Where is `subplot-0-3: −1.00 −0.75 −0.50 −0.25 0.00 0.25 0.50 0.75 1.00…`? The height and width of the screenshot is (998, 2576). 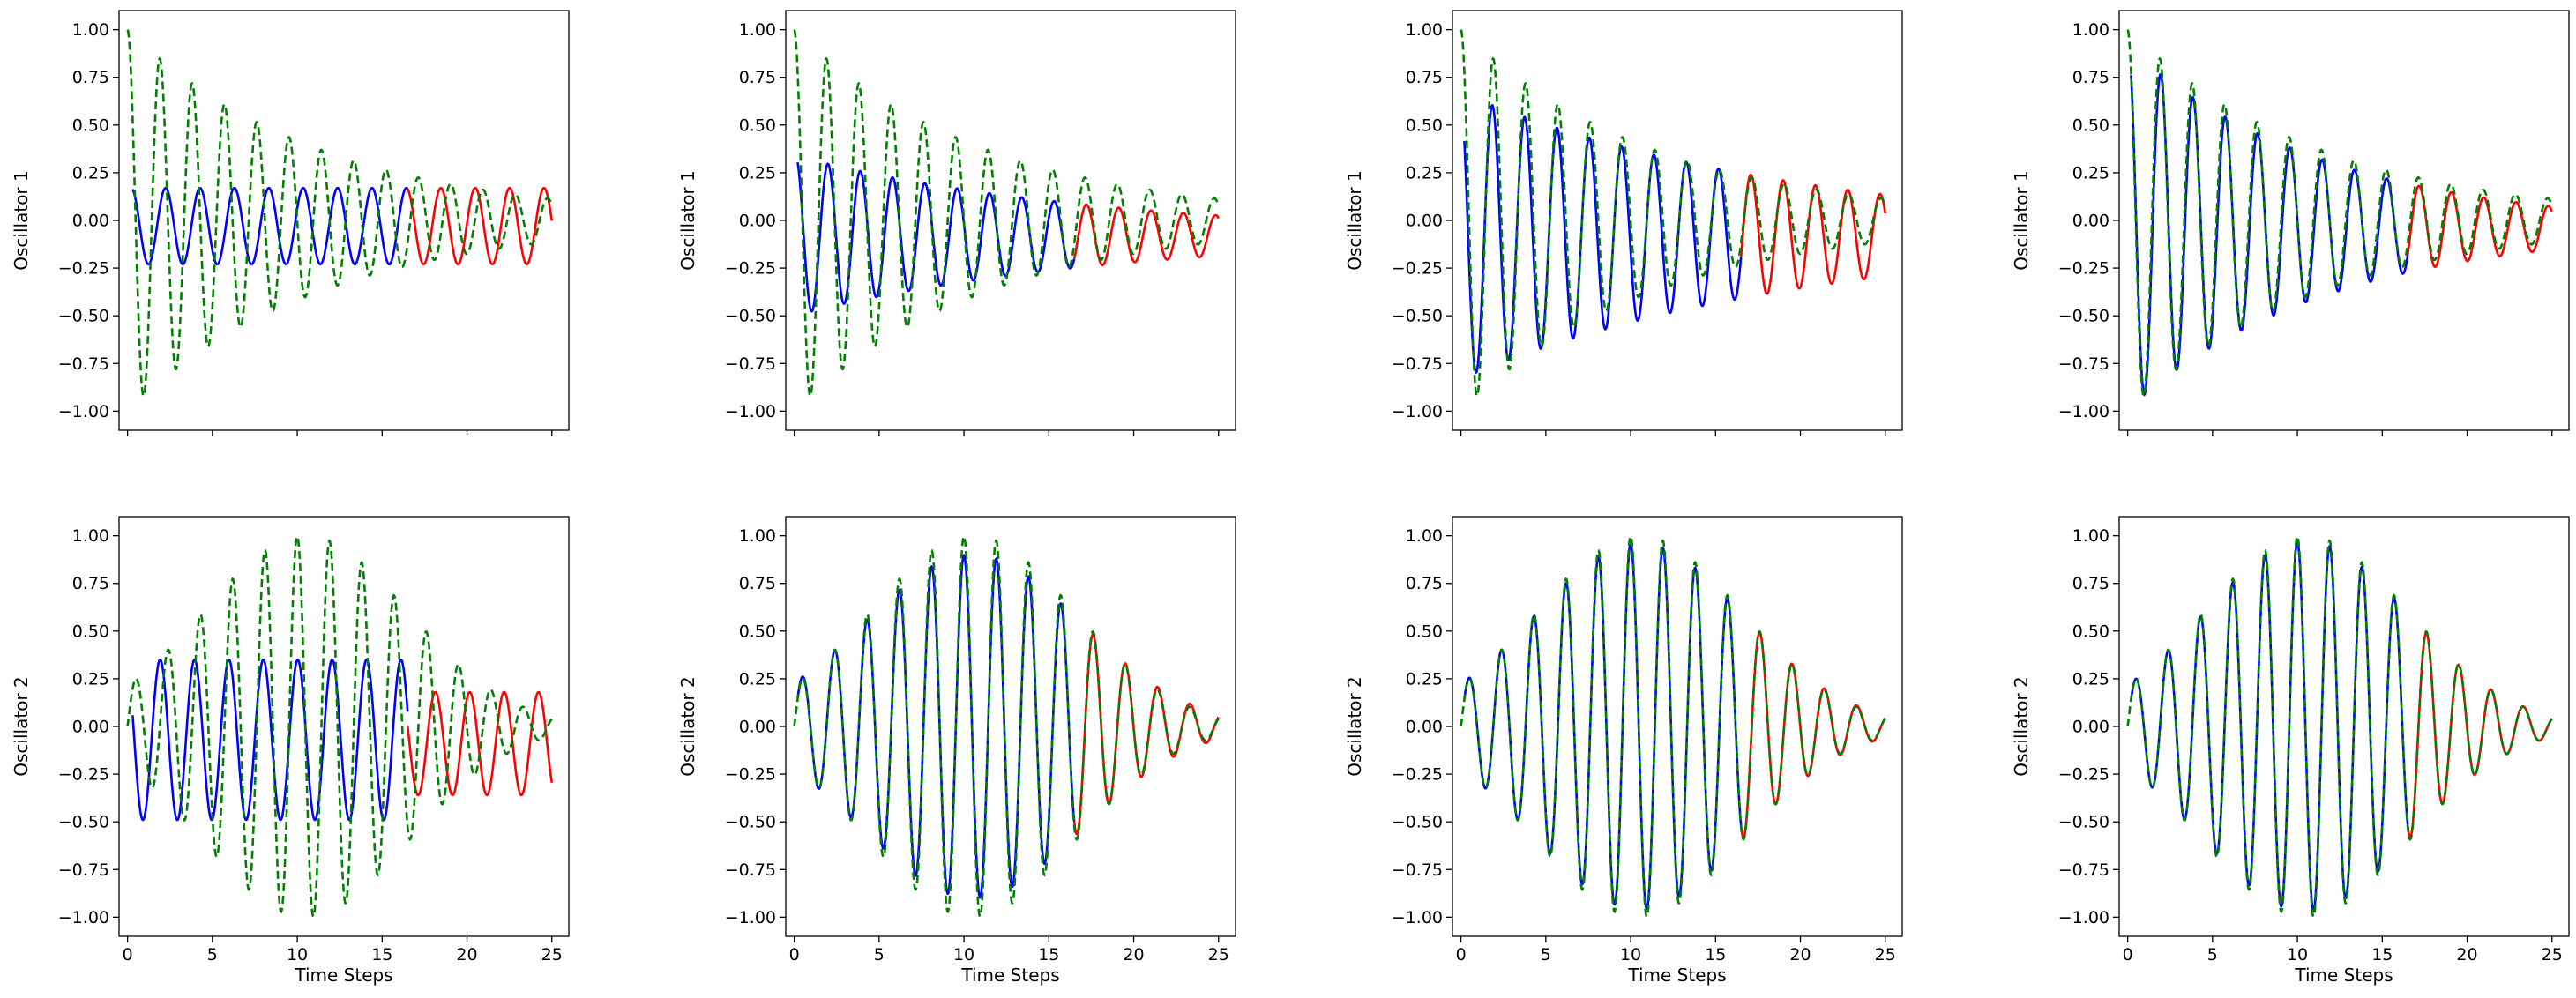 subplot-0-3: −1.00 −0.75 −0.50 −0.25 0.00 0.25 0.50 0.75 1.00… is located at coordinates (2290, 223).